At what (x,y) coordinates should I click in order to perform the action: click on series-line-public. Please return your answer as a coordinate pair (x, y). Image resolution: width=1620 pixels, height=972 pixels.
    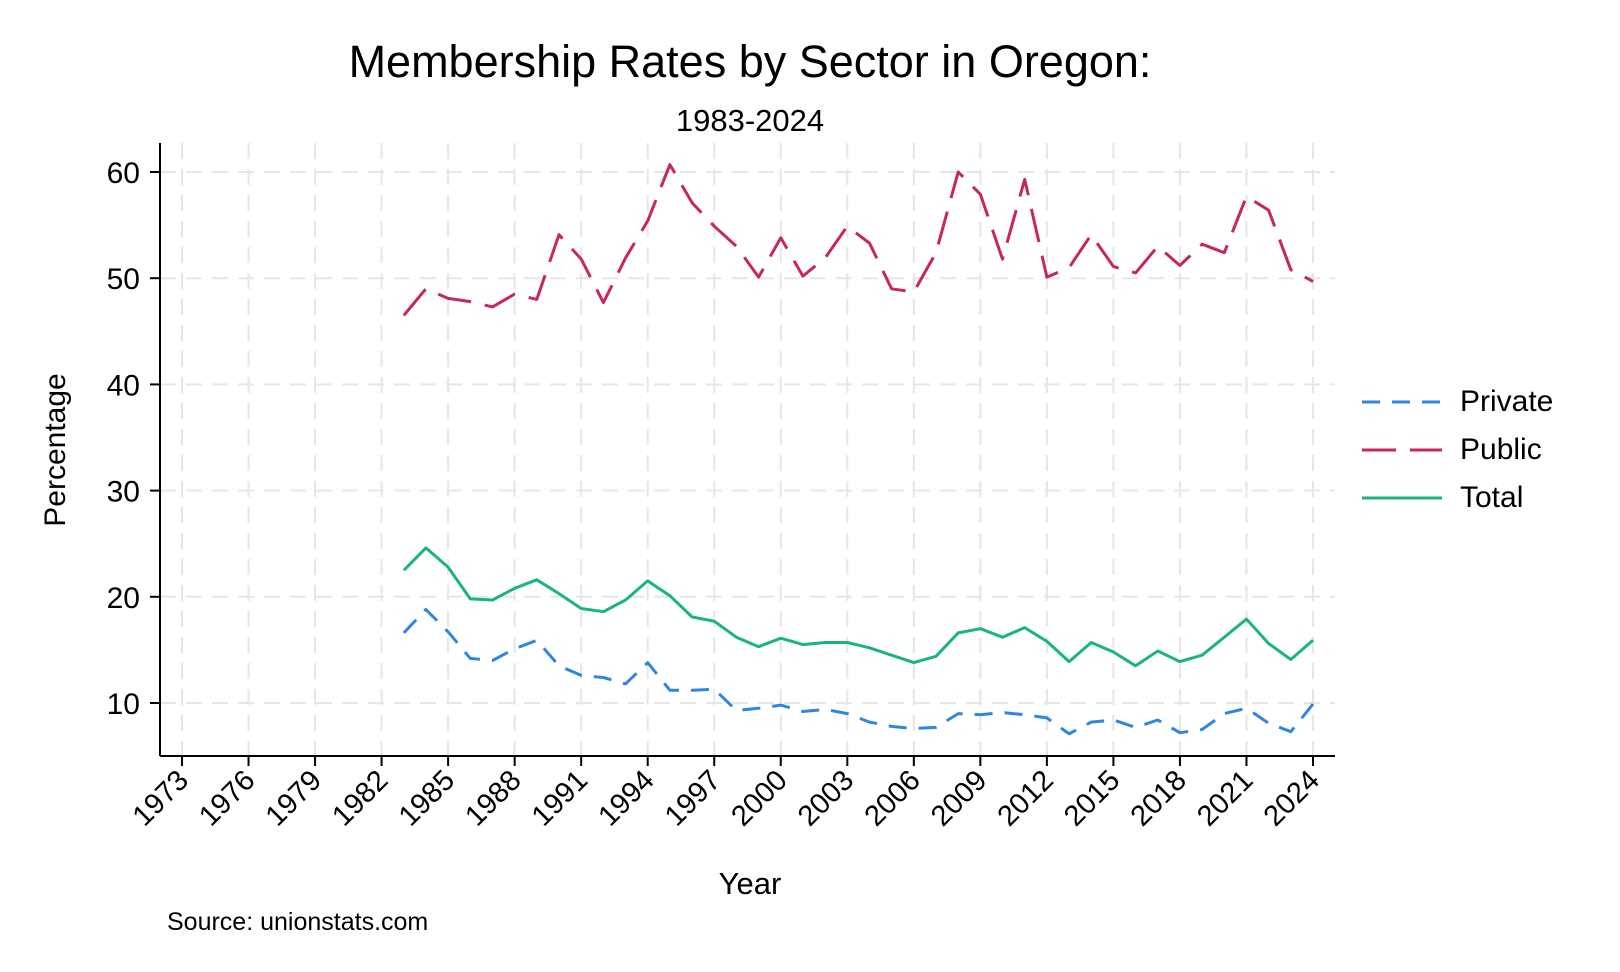
    Looking at the image, I should click on (858, 240).